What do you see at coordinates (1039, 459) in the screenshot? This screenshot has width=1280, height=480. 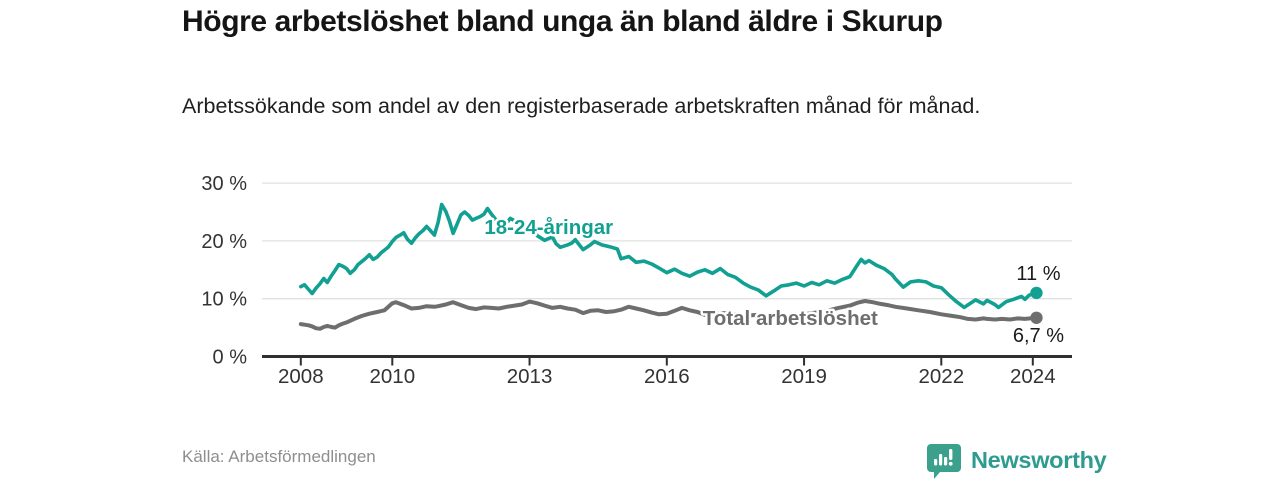 I see `brand-name: Newsworthy` at bounding box center [1039, 459].